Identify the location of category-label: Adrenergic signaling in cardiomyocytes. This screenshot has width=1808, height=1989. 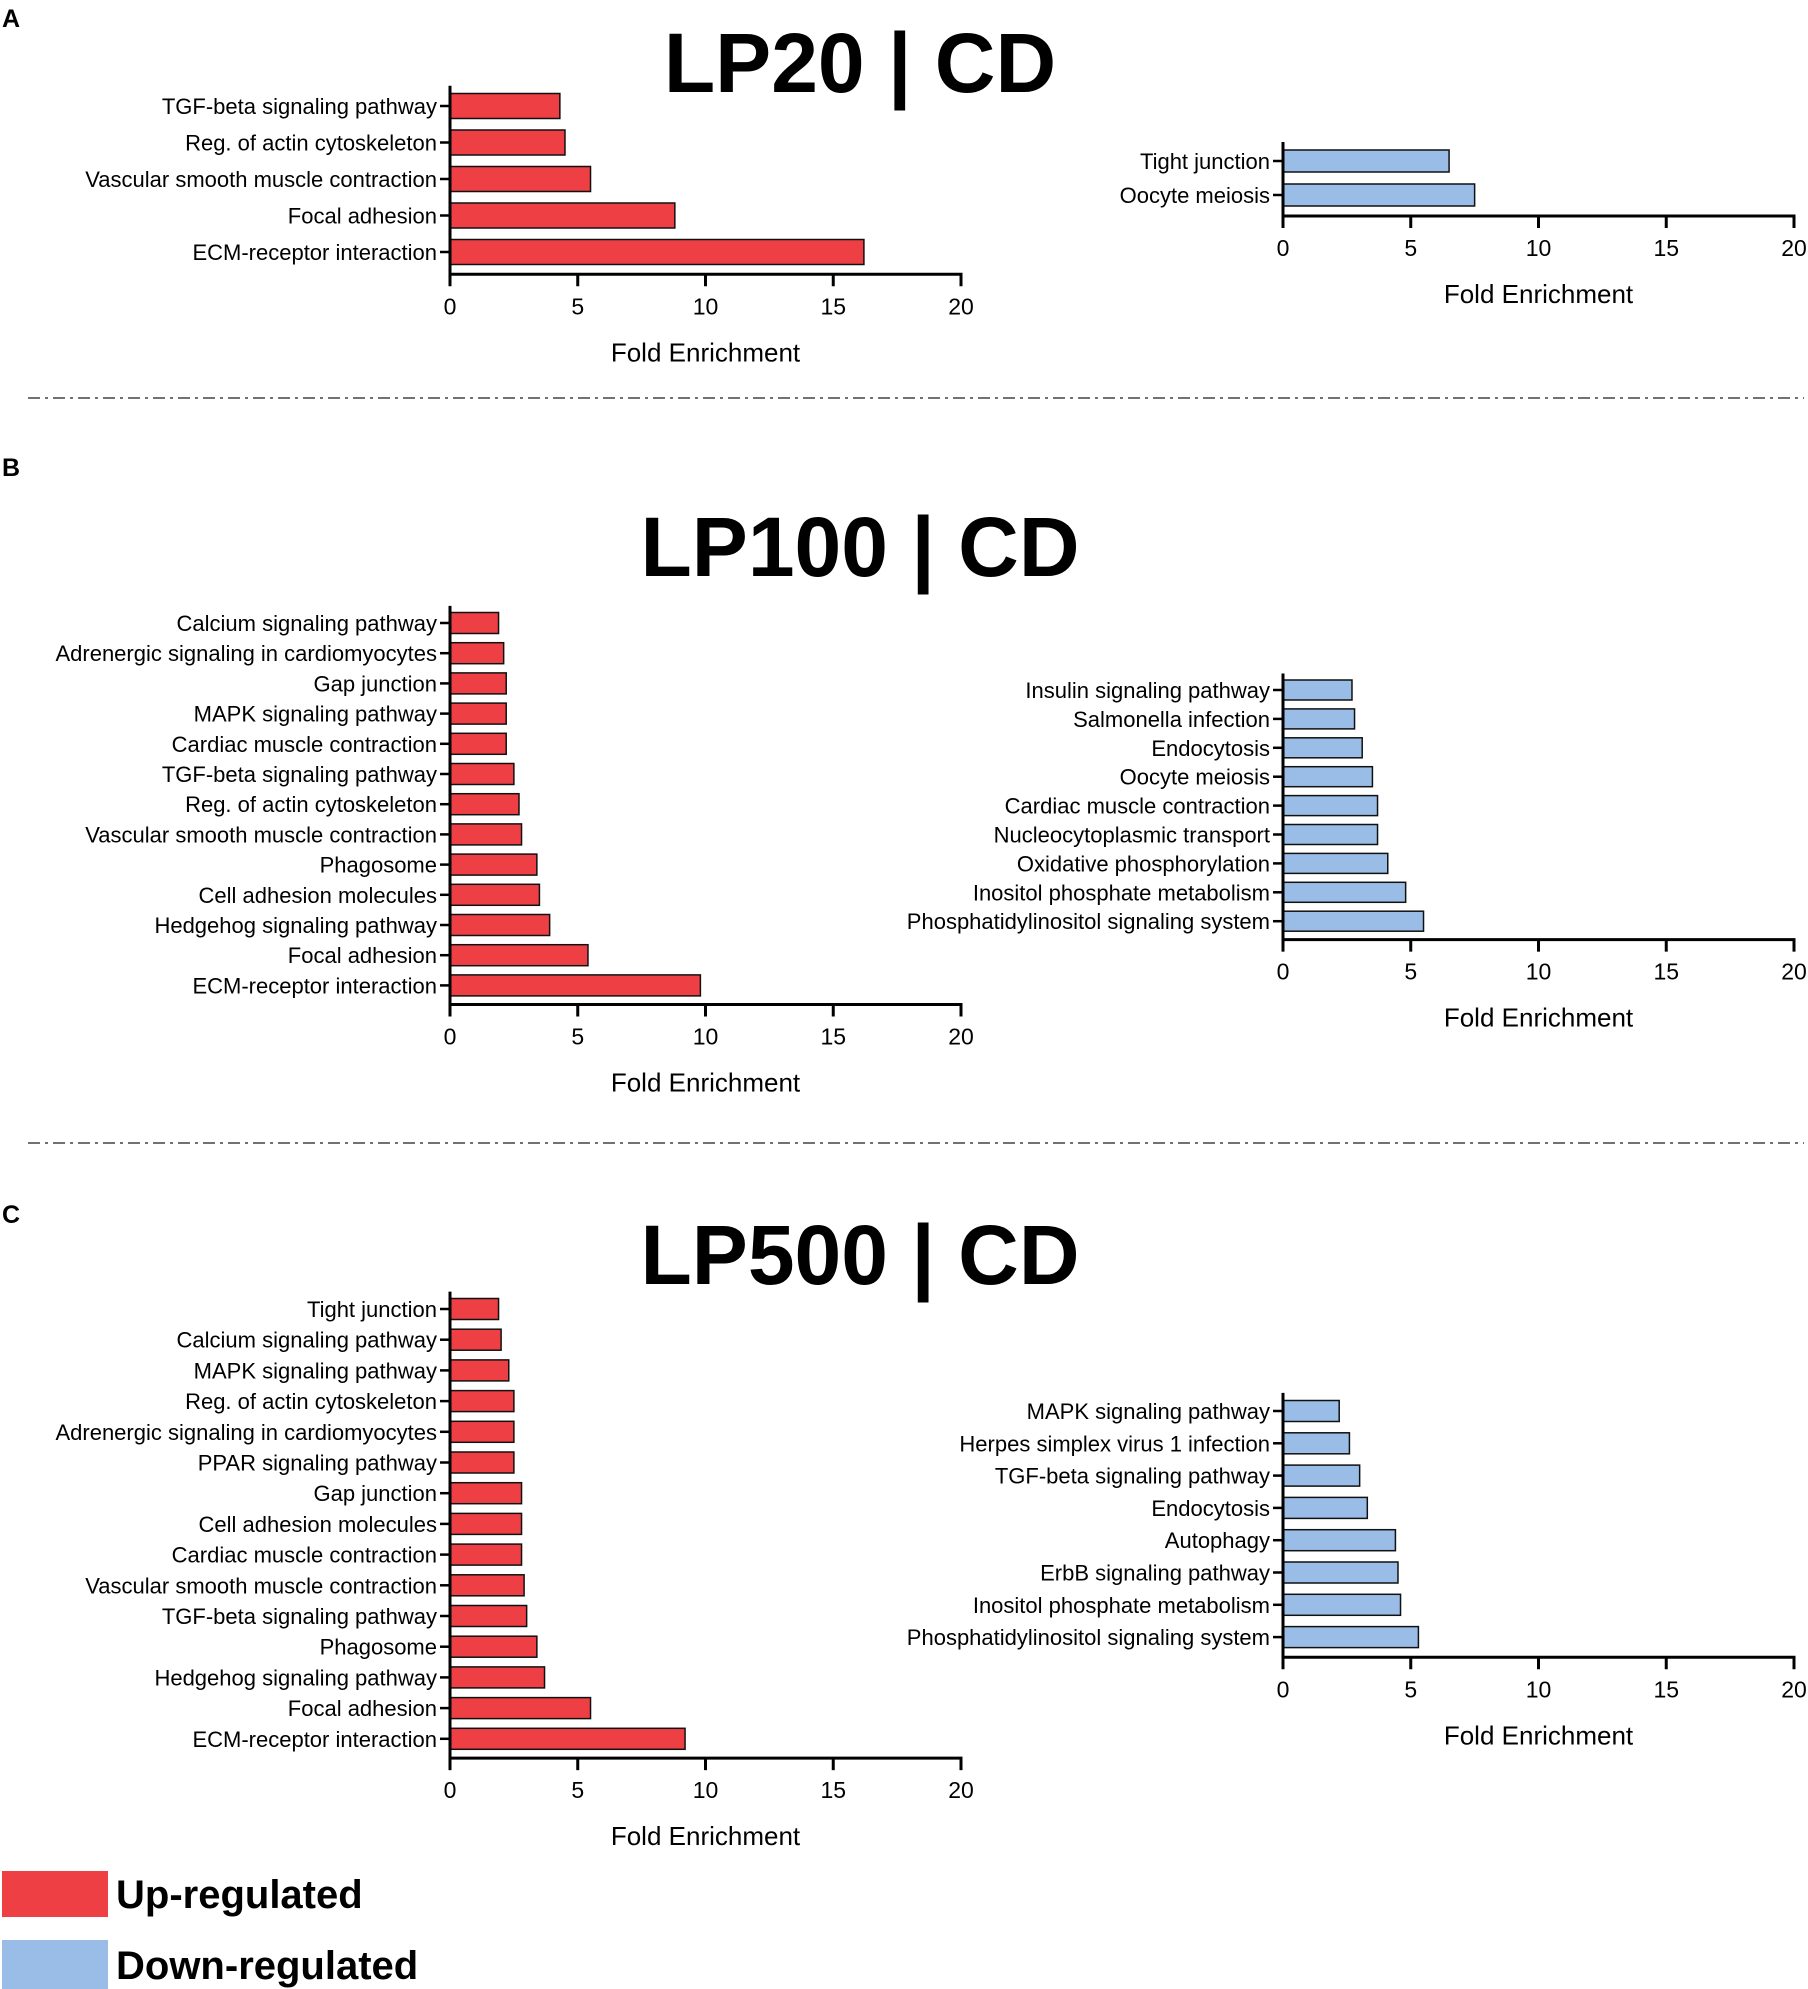
(246, 653).